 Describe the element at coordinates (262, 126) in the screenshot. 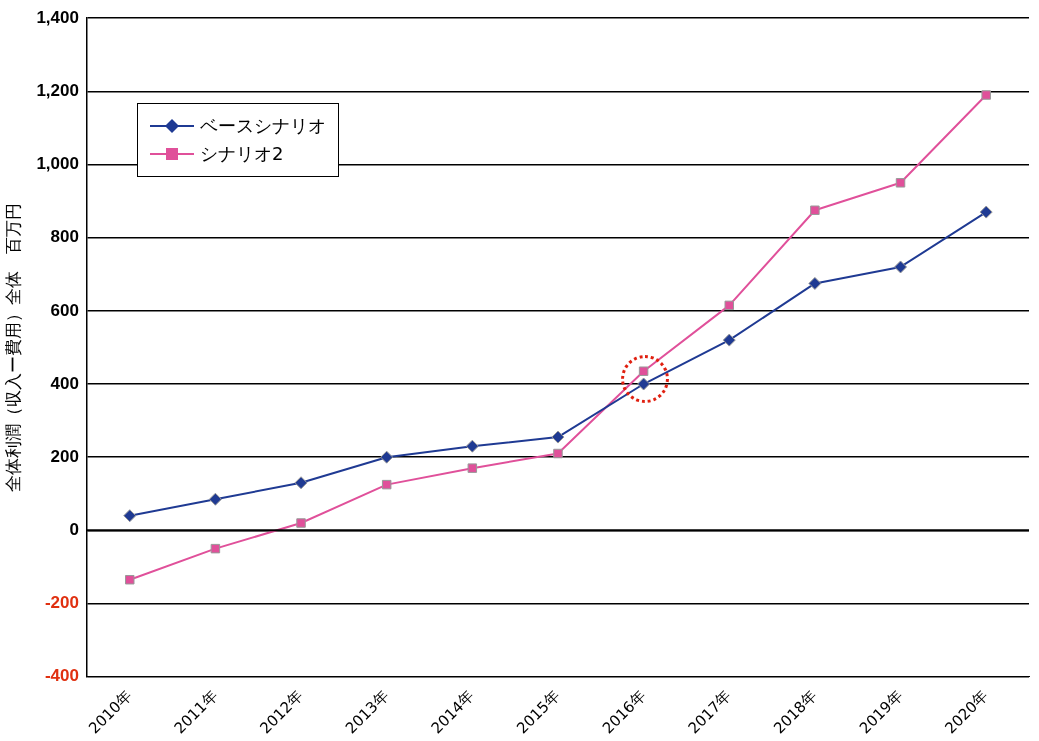

I see `legend-label: ベースシナリオ` at that location.